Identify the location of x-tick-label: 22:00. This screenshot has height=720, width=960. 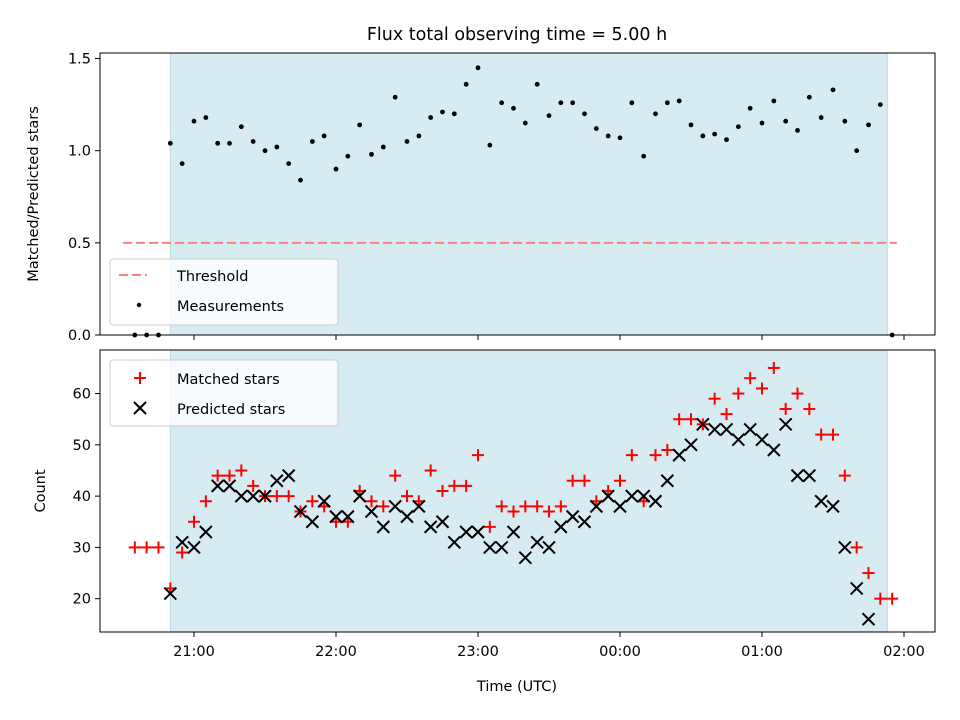
(336, 652).